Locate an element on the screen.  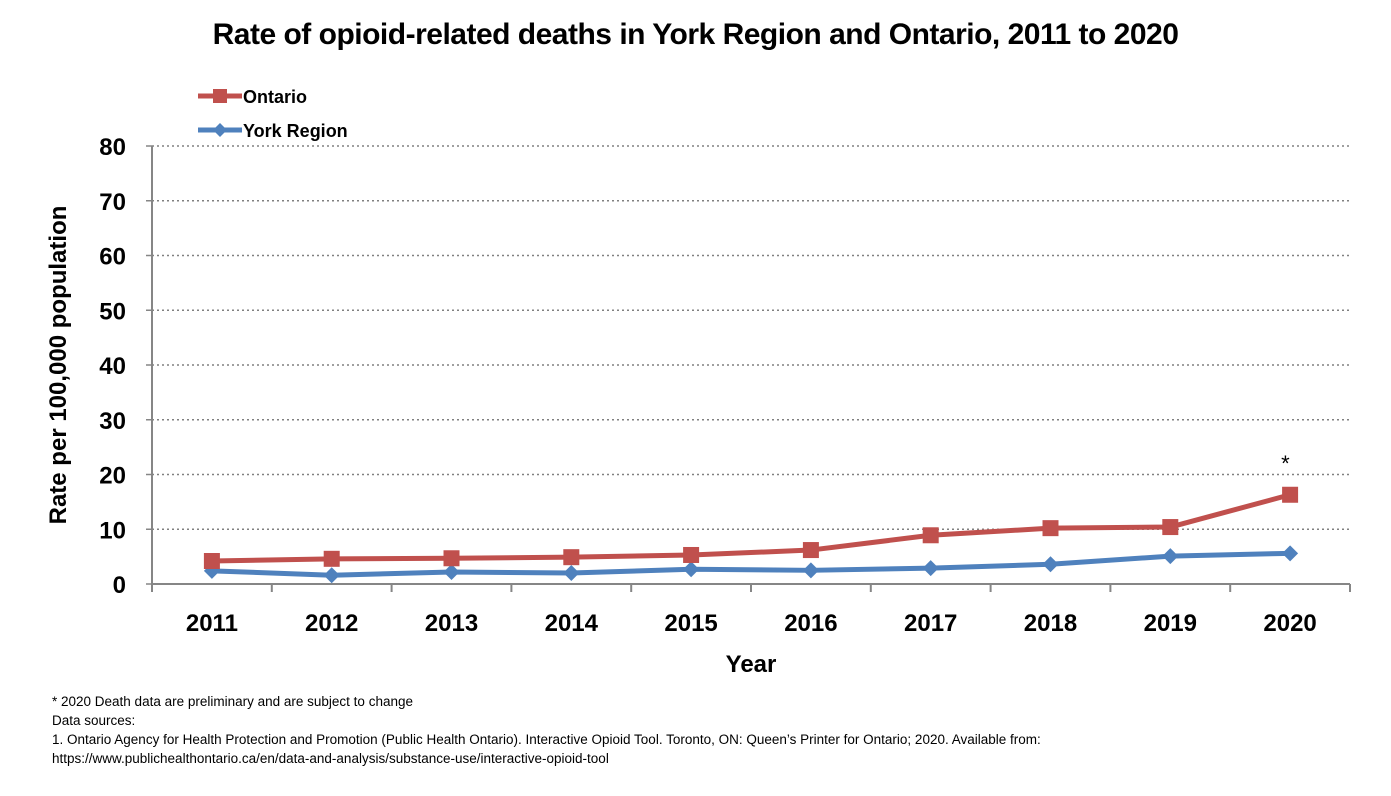
y-axis-label: Rate per 100,000 population is located at coordinates (58, 365).